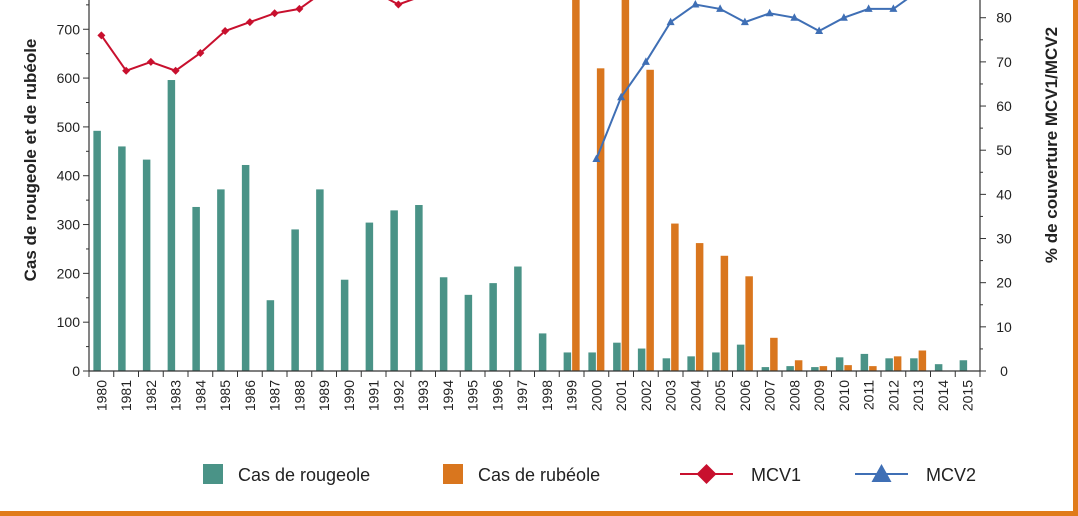  I want to click on y2-tick-label-40: 40, so click(1004, 194).